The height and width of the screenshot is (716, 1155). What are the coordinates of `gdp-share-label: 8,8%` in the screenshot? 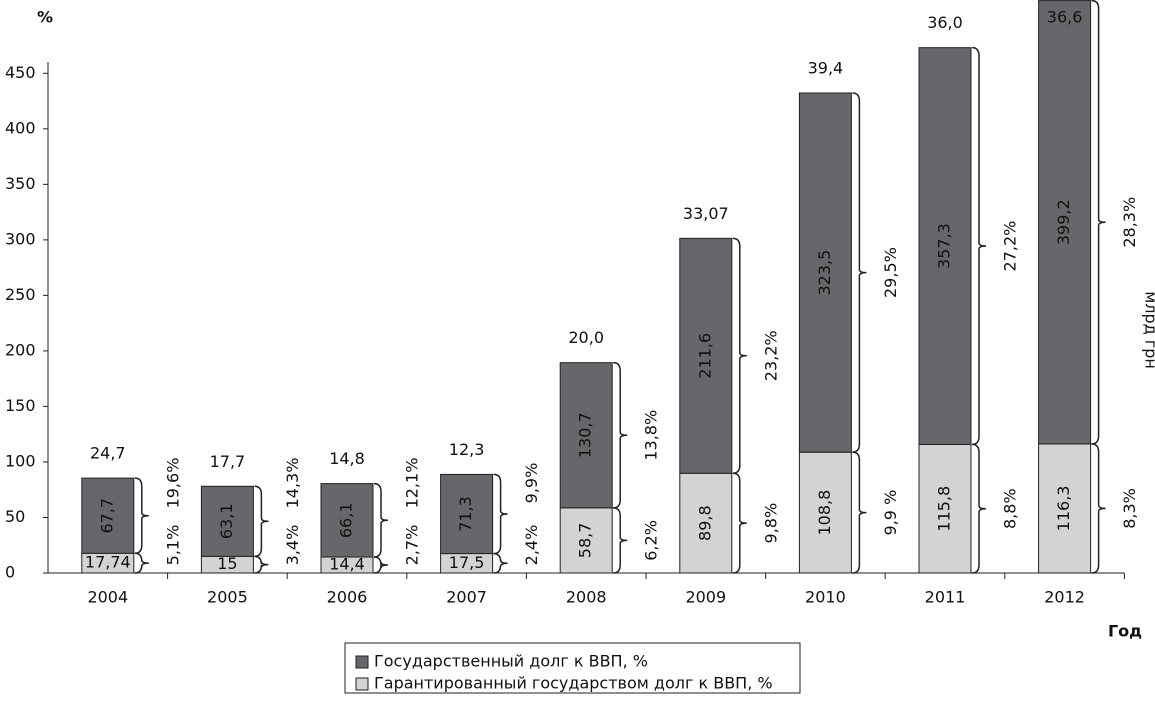 It's located at (1010, 508).